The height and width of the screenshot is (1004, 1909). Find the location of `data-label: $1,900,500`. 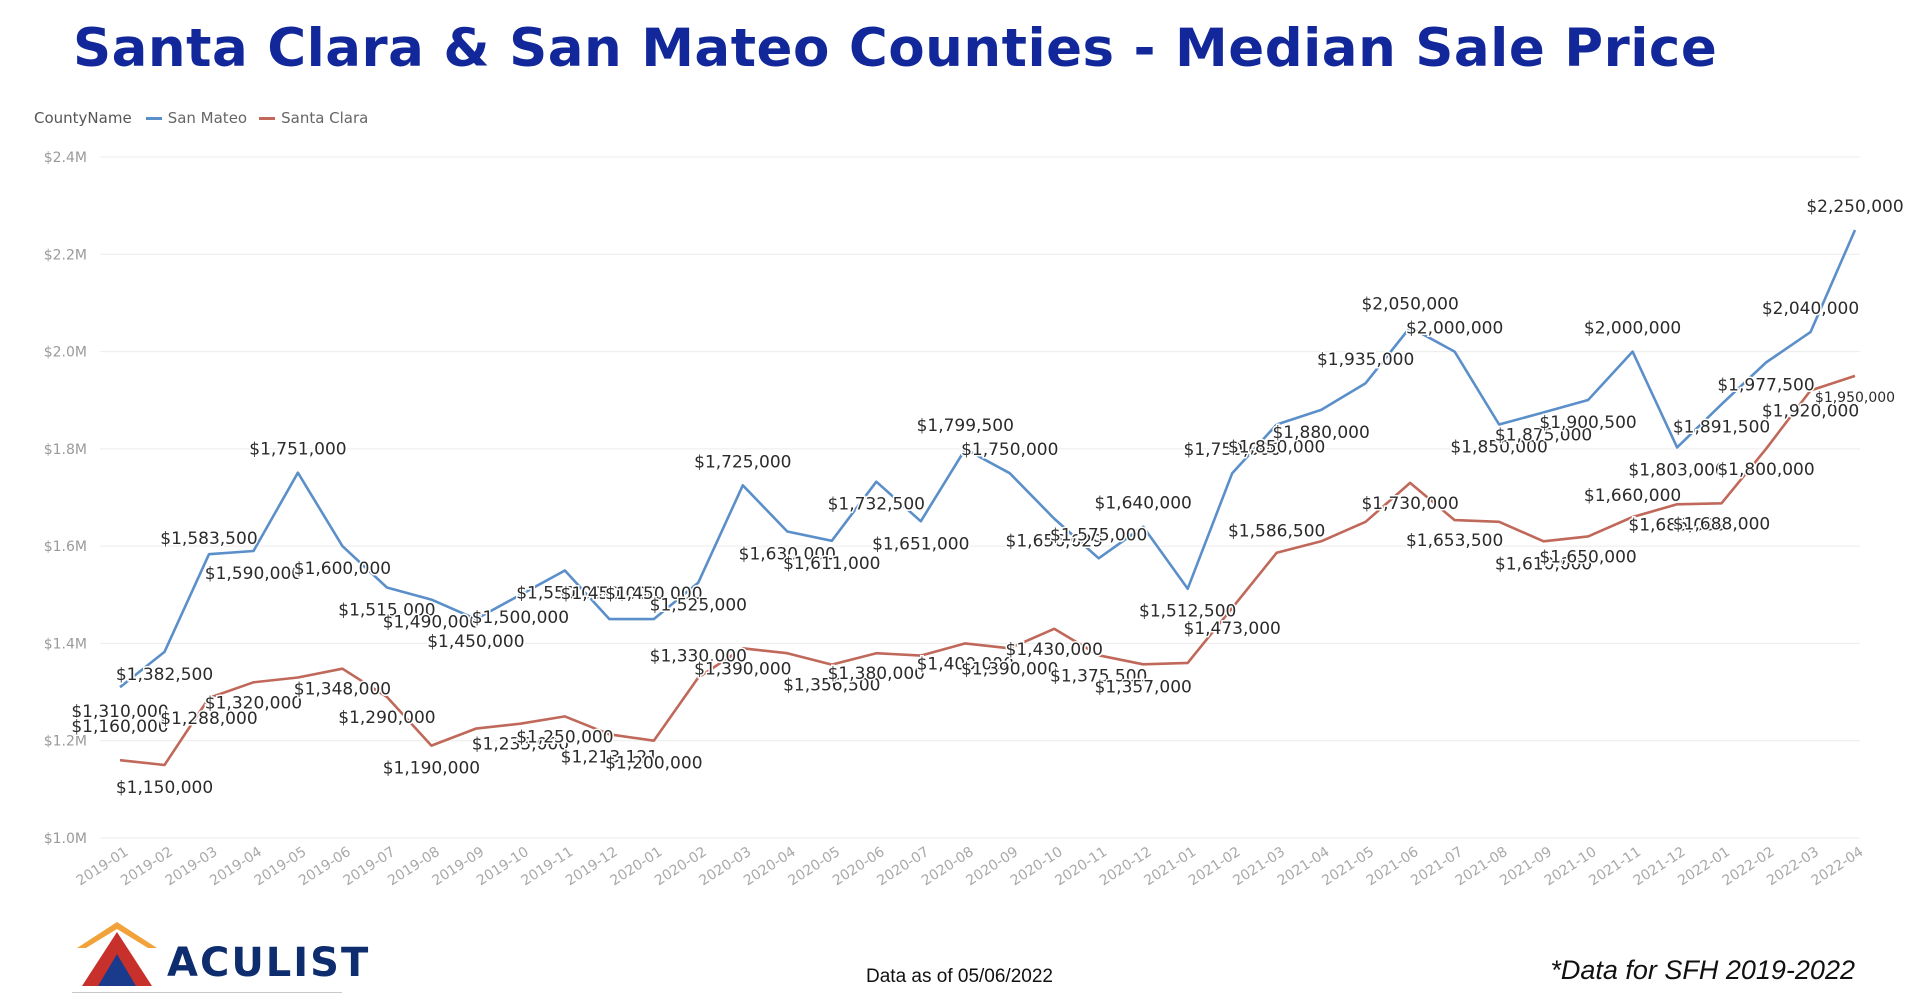

data-label: $1,900,500 is located at coordinates (1587, 423).